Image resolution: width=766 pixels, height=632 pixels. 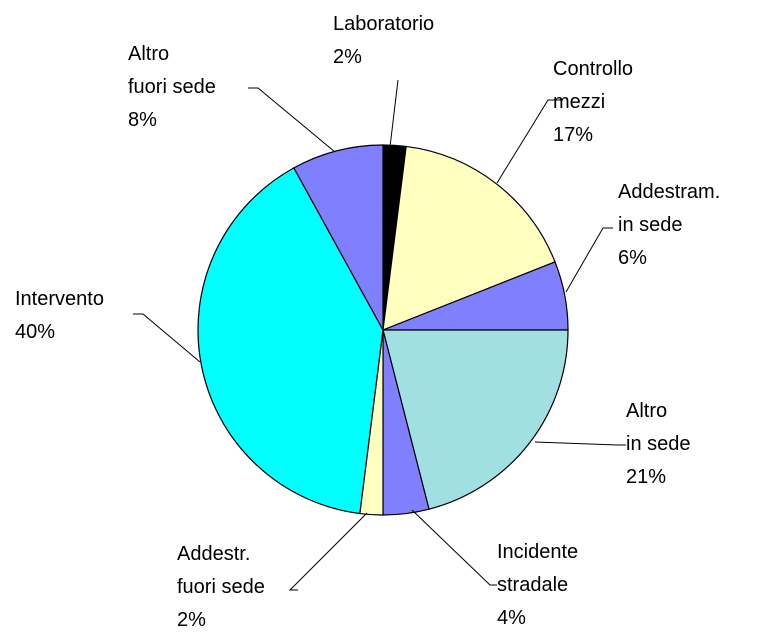 What do you see at coordinates (658, 427) in the screenshot?
I see `category-label: Altro in sede` at bounding box center [658, 427].